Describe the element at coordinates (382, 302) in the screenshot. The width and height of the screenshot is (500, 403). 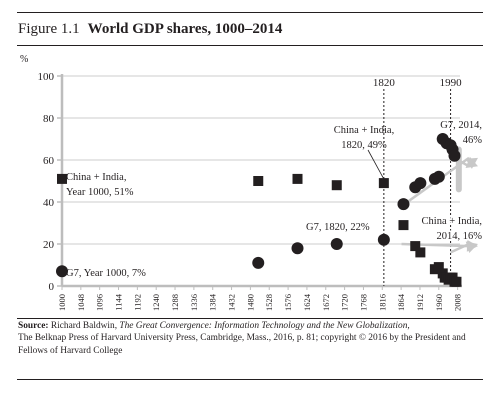
I see `x-tick-label: 1816` at that location.